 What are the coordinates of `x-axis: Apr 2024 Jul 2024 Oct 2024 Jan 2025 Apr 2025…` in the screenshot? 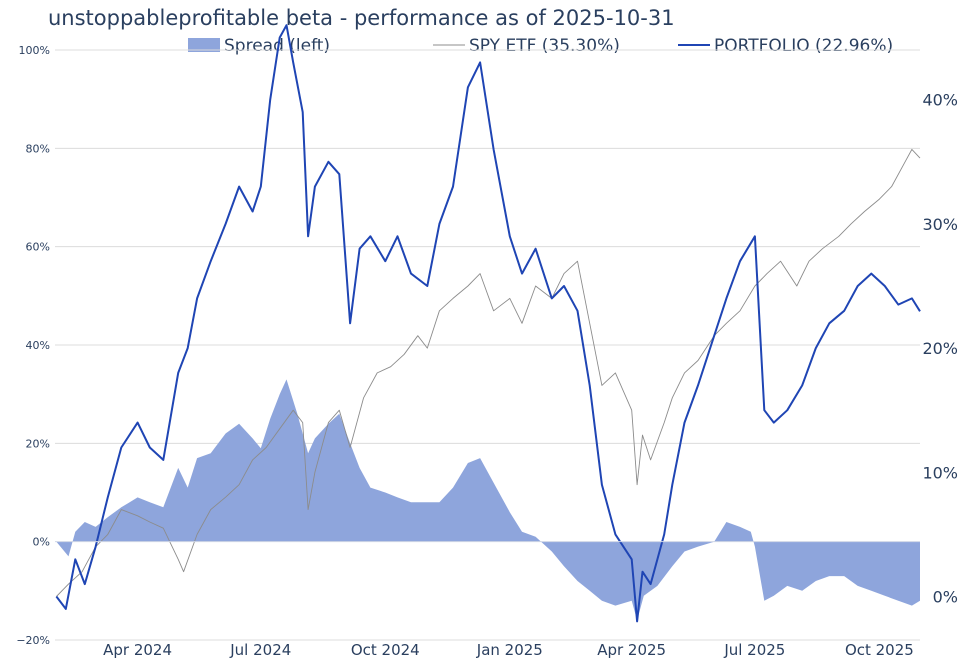 It's located at (508, 650).